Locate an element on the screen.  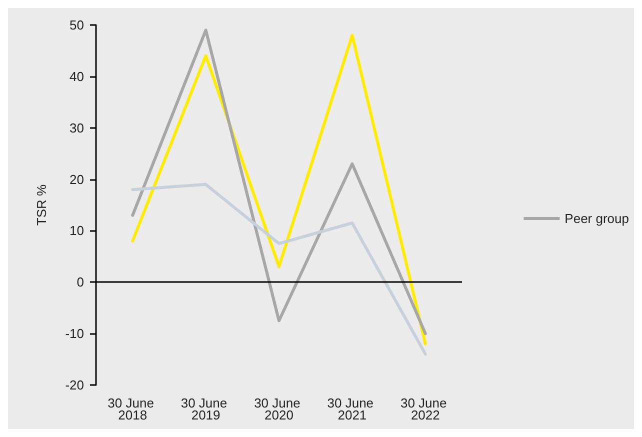
y-tick-label: -10 is located at coordinates (74, 334).